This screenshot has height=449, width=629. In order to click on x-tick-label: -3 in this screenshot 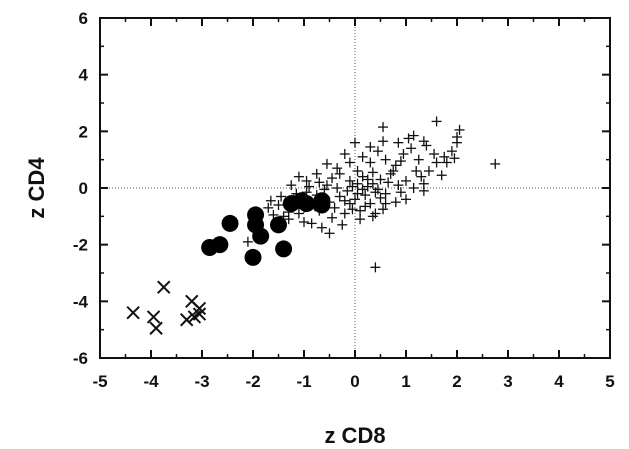, I will do `click(201, 381)`.